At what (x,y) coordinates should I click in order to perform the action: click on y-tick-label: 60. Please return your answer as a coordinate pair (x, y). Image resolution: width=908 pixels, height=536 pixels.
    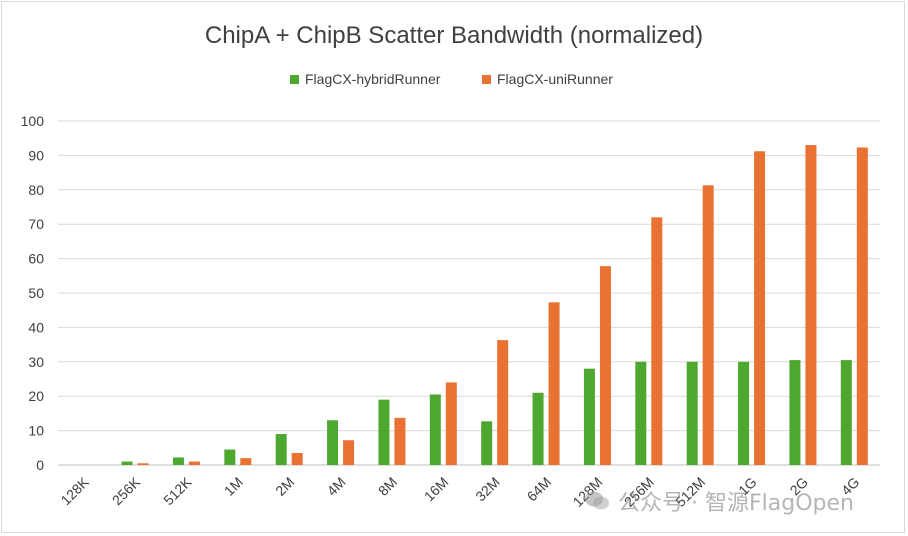
    Looking at the image, I should click on (36, 259).